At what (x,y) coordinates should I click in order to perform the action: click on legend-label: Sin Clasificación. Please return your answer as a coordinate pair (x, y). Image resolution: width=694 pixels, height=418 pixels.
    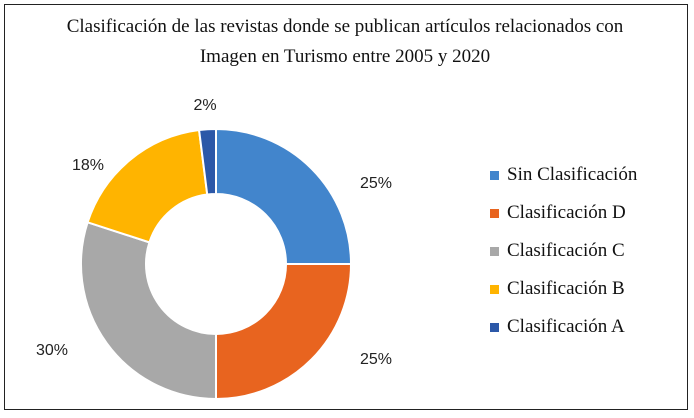
    Looking at the image, I should click on (572, 174).